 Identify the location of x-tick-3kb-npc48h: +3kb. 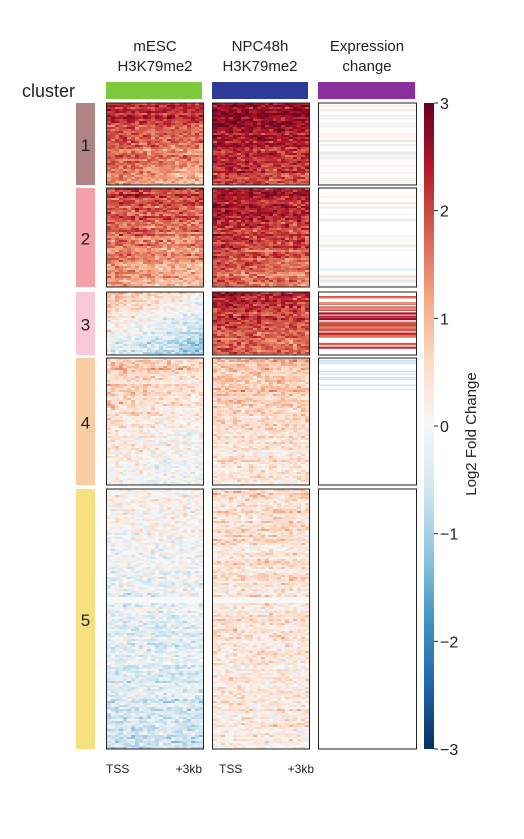
(301, 769).